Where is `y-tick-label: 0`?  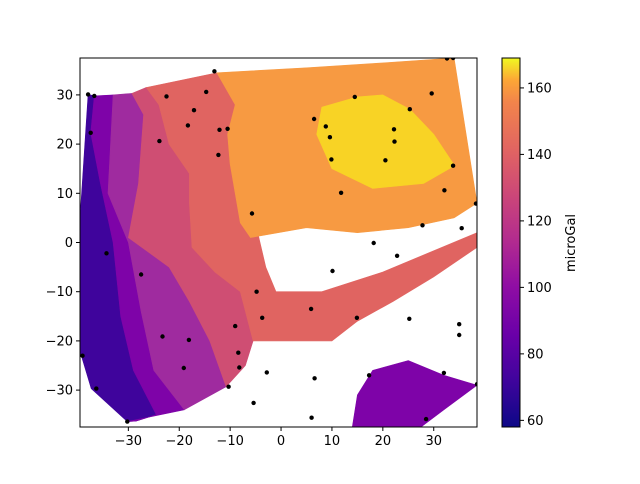
y-tick-label: 0 is located at coordinates (69, 243).